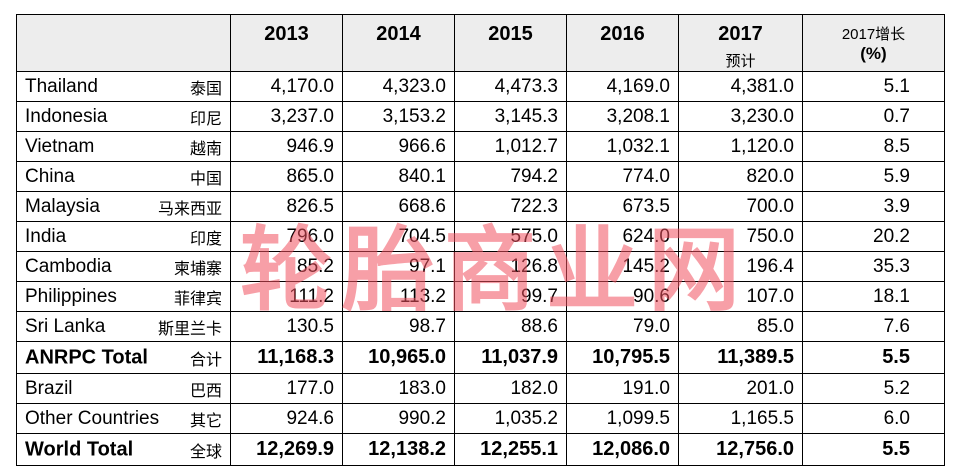 This screenshot has width=960, height=474. What do you see at coordinates (123, 146) in the screenshot?
I see `country-cell: Vietnam 越南` at bounding box center [123, 146].